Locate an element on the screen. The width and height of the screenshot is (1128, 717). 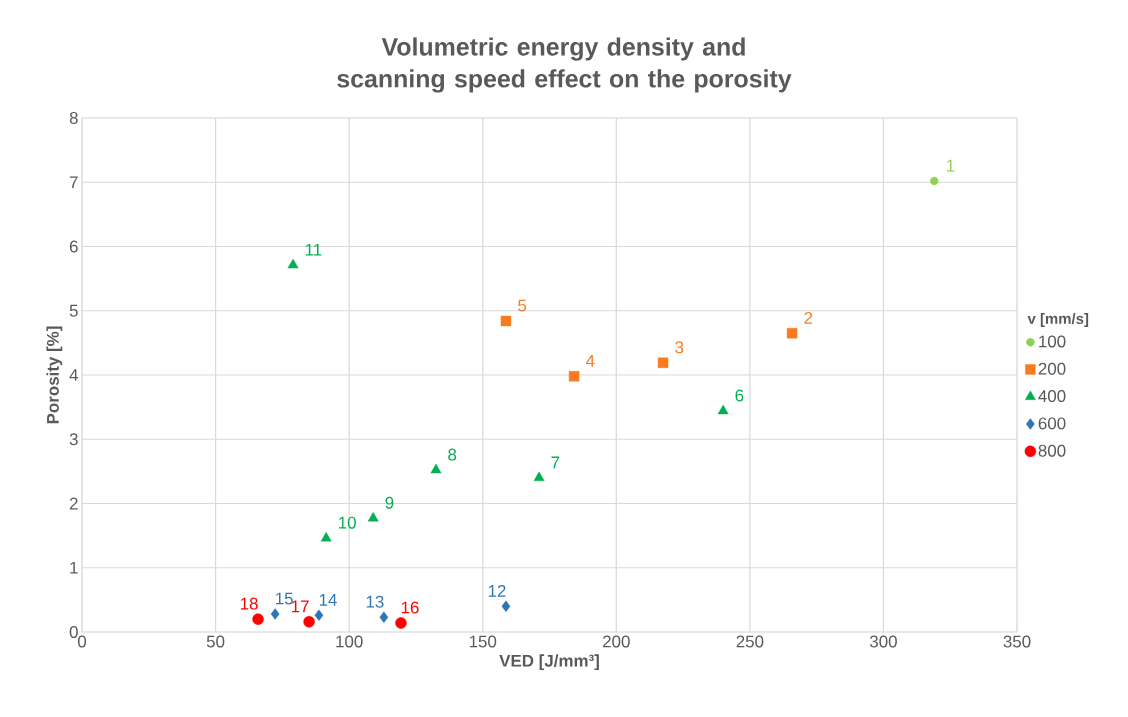
x-tick-label: 150 is located at coordinates (483, 641).